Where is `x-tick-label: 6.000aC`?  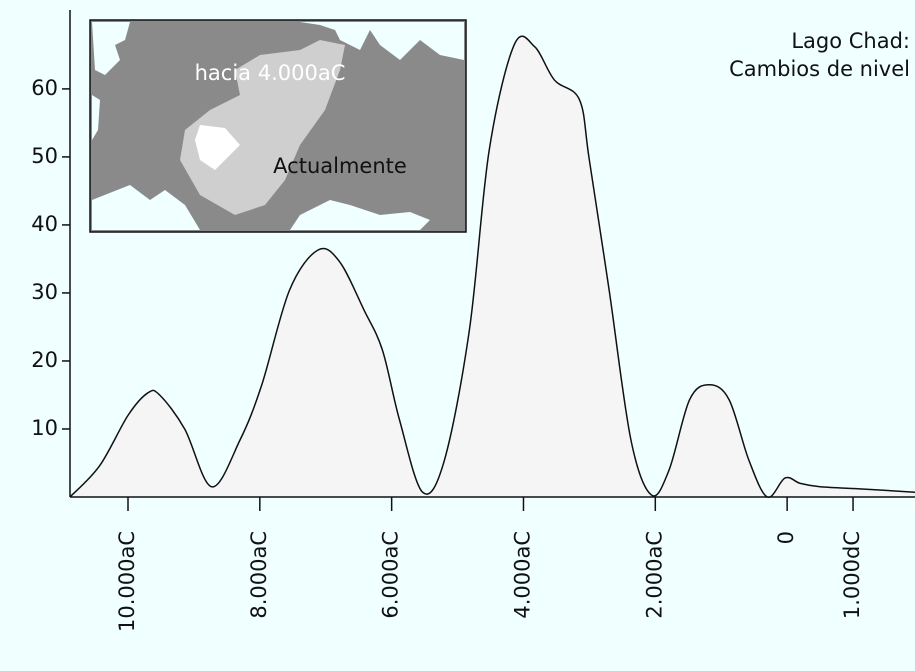 x-tick-label: 6.000aC is located at coordinates (391, 575).